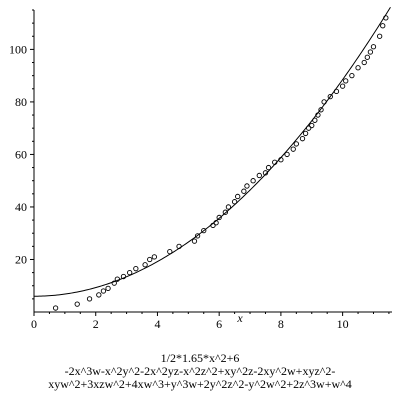 Image resolution: width=400 pixels, height=400 pixels. I want to click on y-tick-label: 20, so click(21, 259).